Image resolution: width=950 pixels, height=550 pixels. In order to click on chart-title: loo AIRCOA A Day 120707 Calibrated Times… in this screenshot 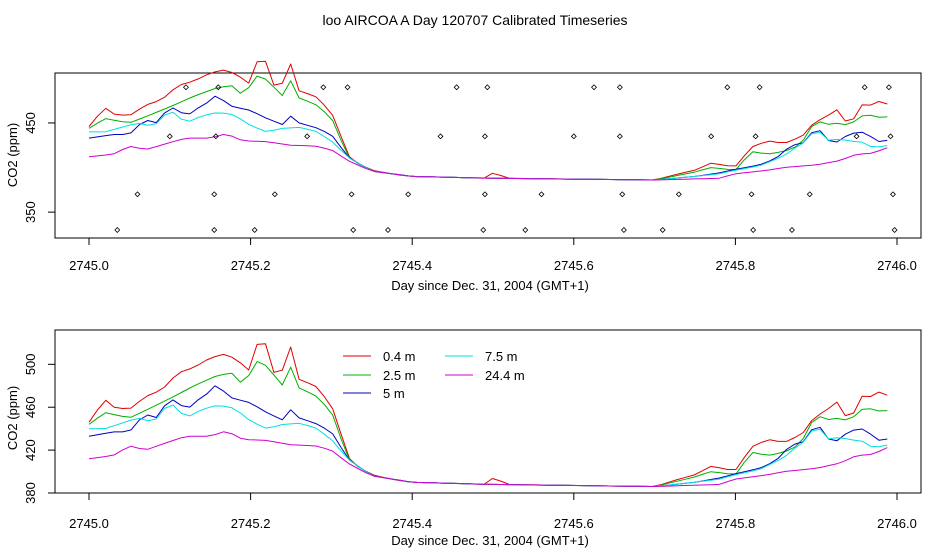, I will do `click(474, 20)`.